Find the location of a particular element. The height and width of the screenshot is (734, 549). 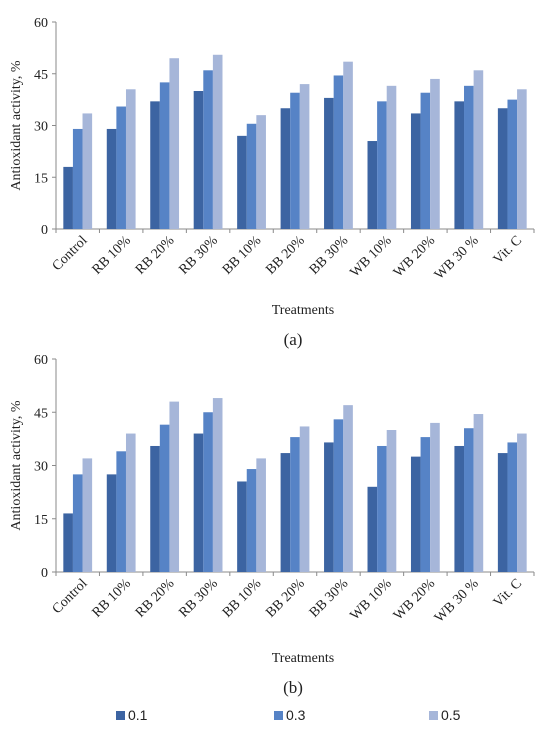

x-tick-label: RB 30% is located at coordinates (198, 598).